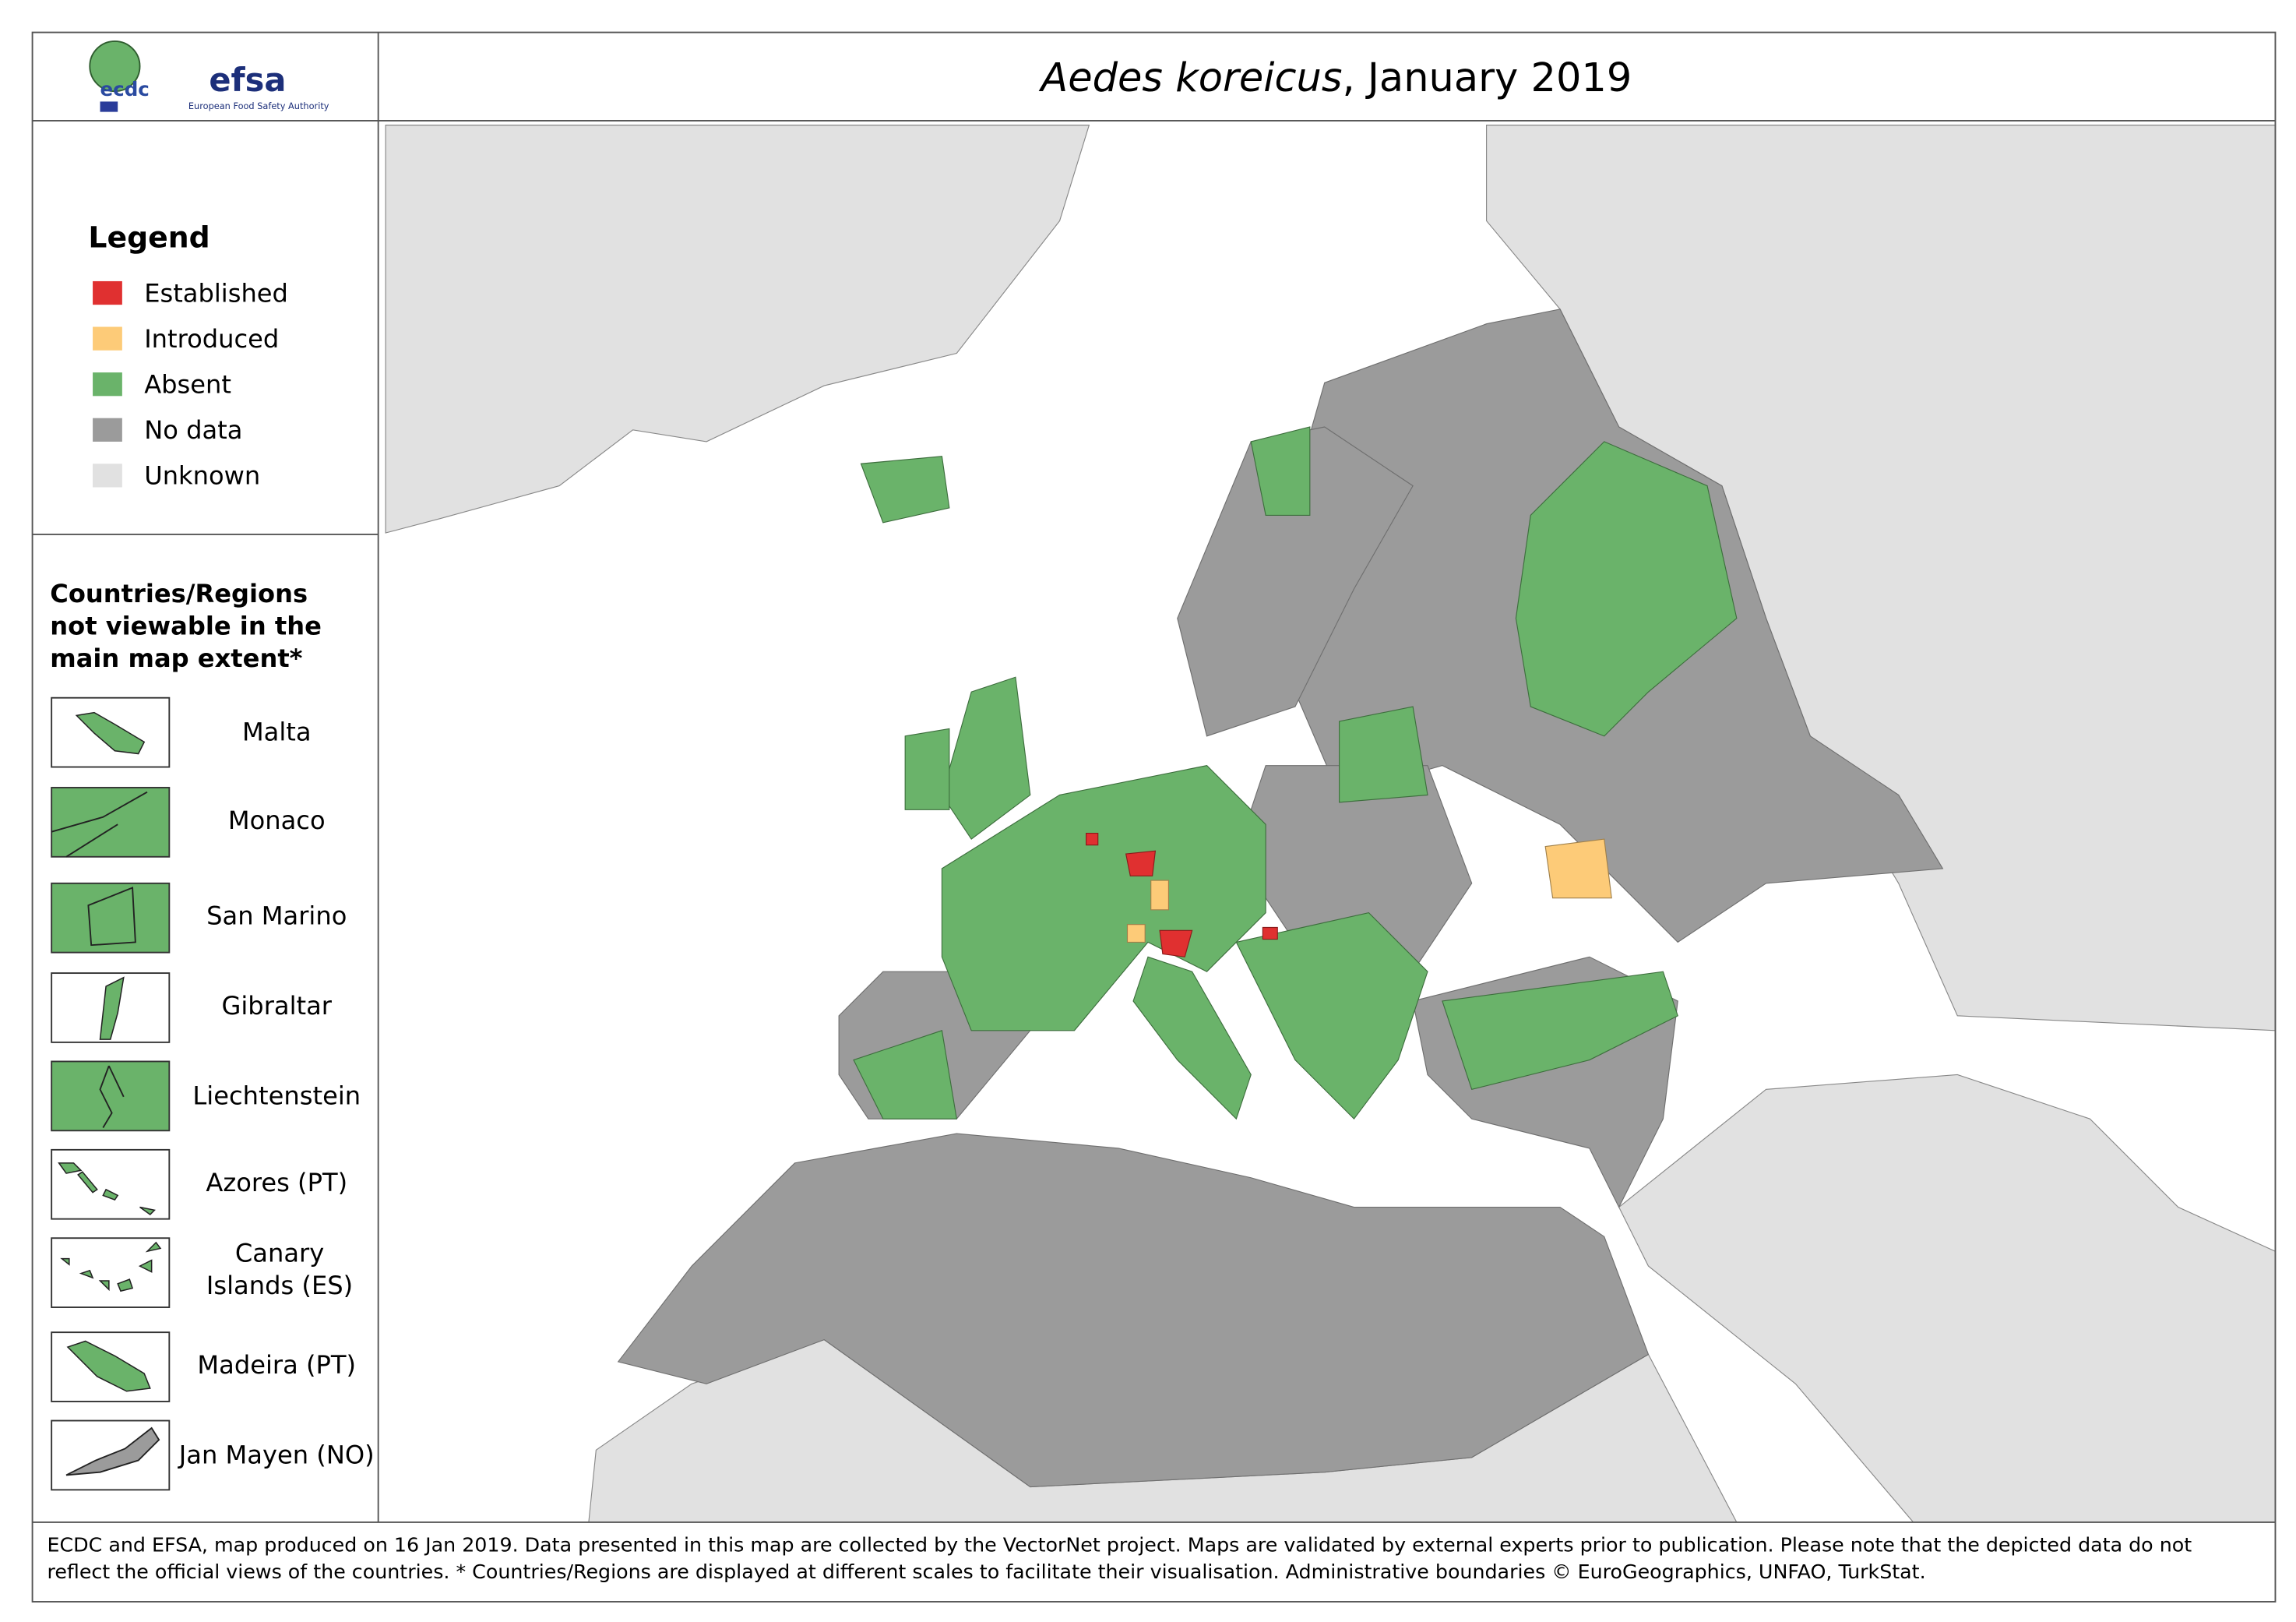 The width and height of the screenshot is (2296, 1622). Describe the element at coordinates (737, 329) in the screenshot. I see `greenland` at that location.